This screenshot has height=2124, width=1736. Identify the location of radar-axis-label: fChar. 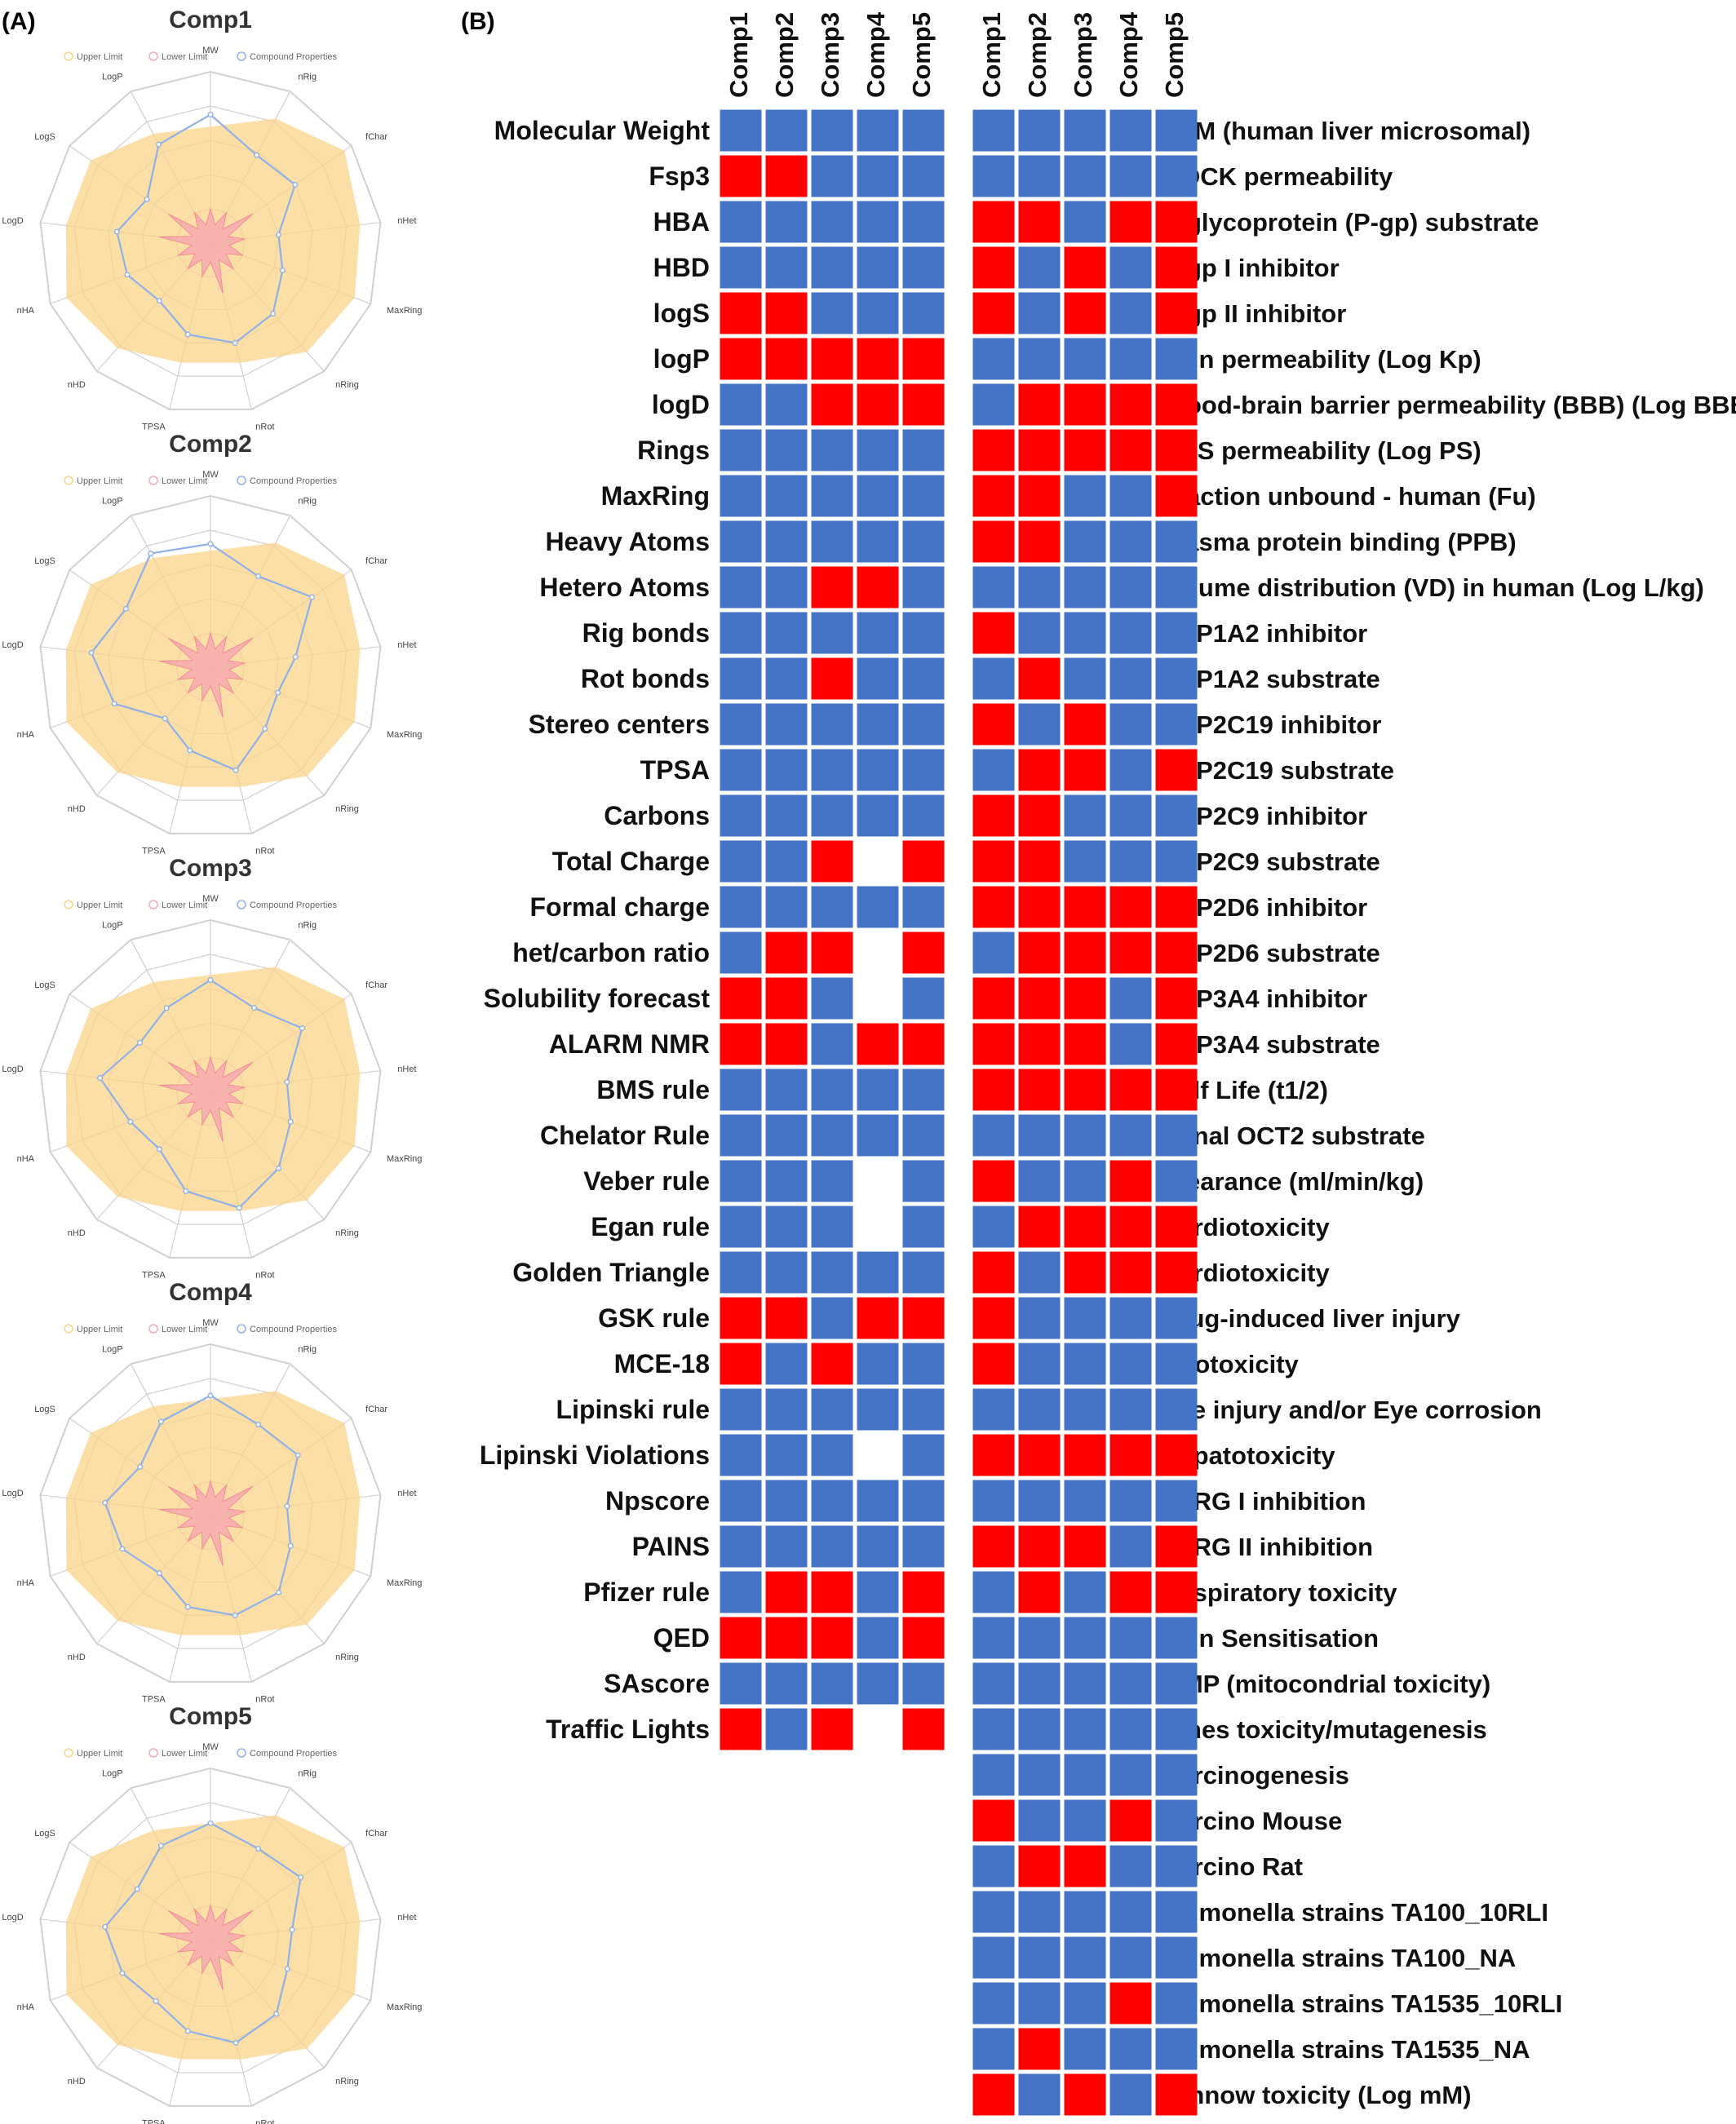
(376, 137).